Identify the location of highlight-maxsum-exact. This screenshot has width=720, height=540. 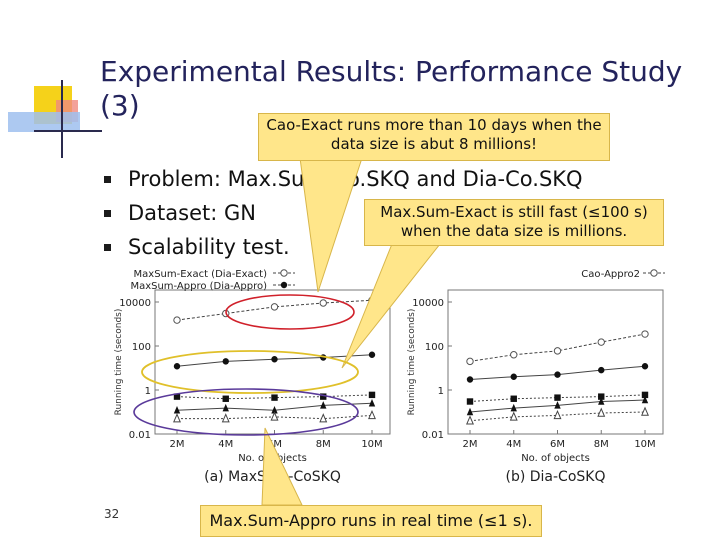
(250, 372).